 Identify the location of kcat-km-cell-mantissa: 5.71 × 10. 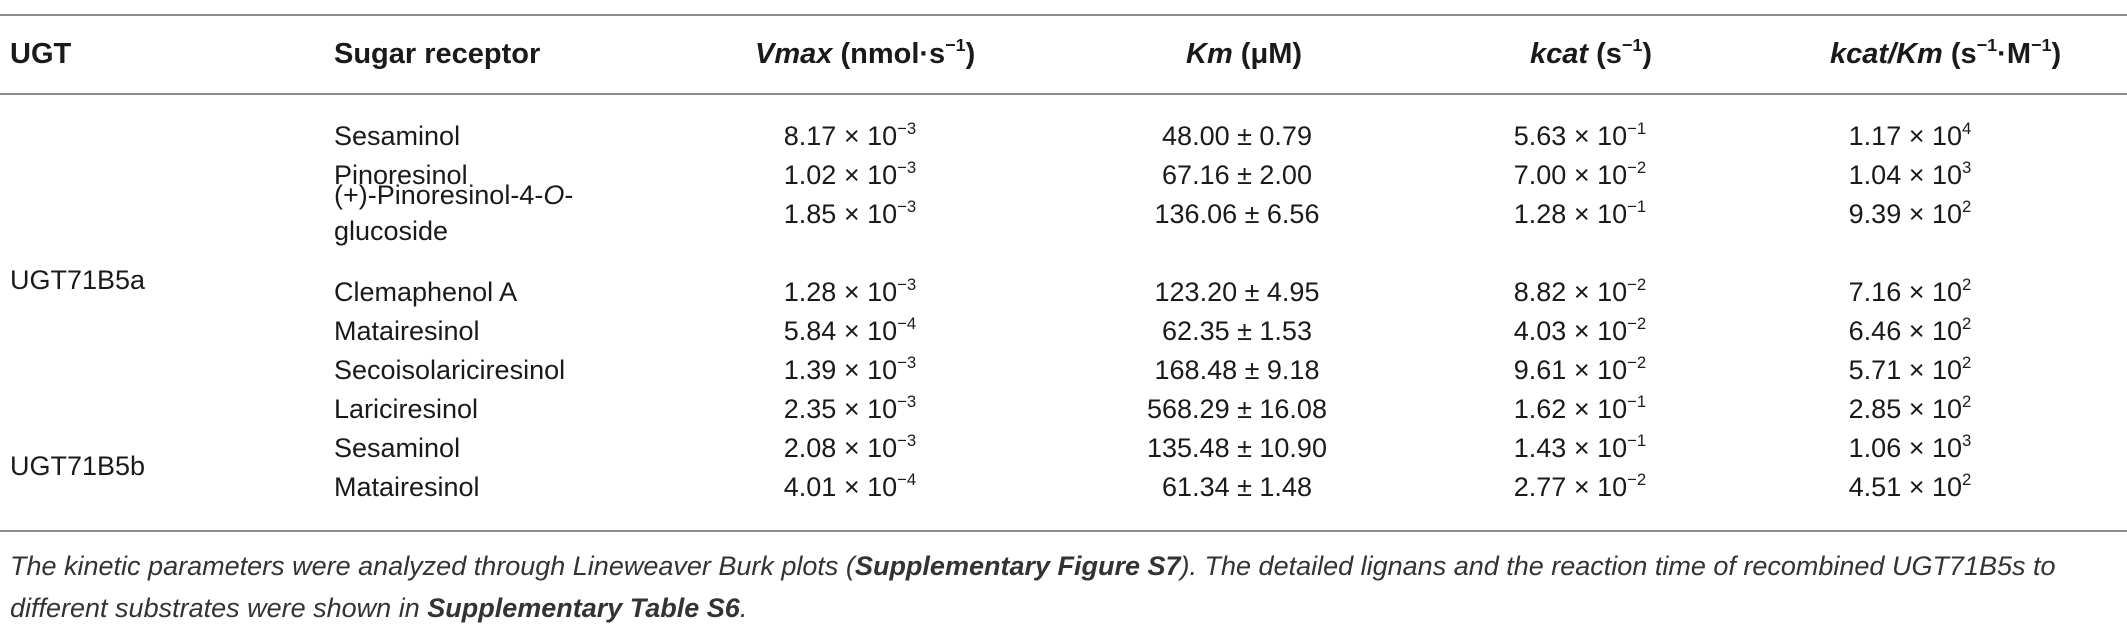
(1905, 370).